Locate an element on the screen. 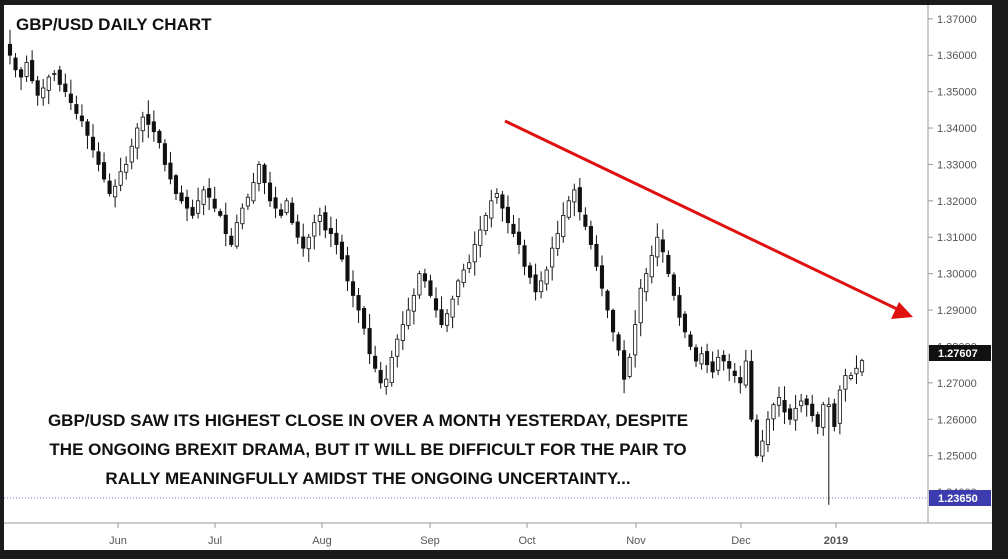 The height and width of the screenshot is (559, 1008). time-tick-label: Jun is located at coordinates (118, 541).